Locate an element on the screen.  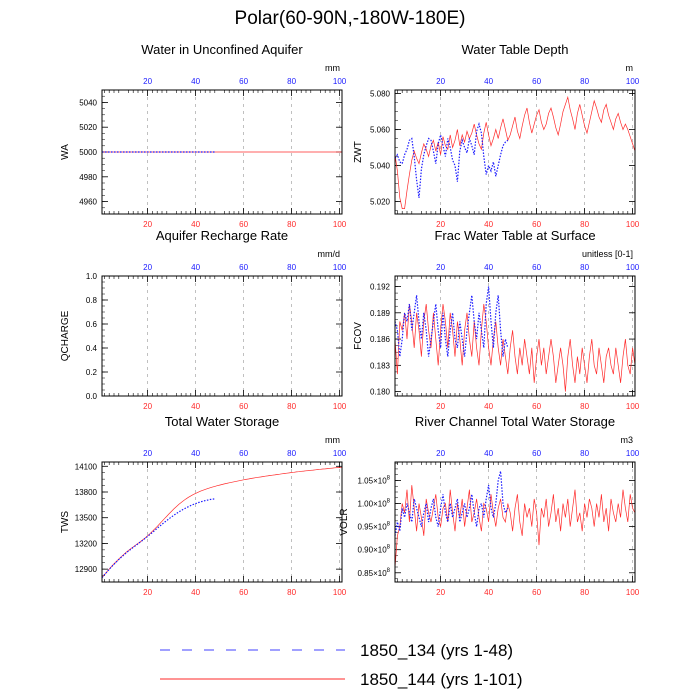
y-tick-label: 1.0 is located at coordinates (92, 276).